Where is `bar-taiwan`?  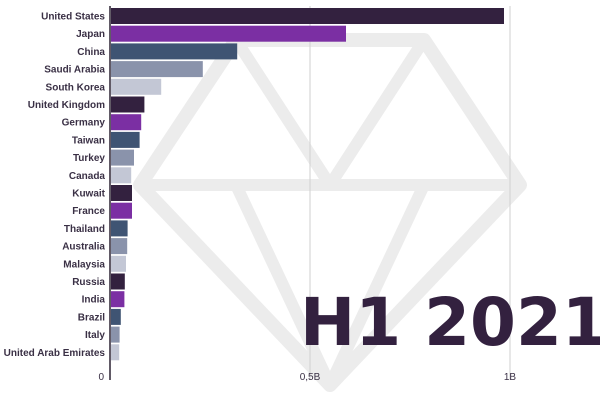 bar-taiwan is located at coordinates (125, 139).